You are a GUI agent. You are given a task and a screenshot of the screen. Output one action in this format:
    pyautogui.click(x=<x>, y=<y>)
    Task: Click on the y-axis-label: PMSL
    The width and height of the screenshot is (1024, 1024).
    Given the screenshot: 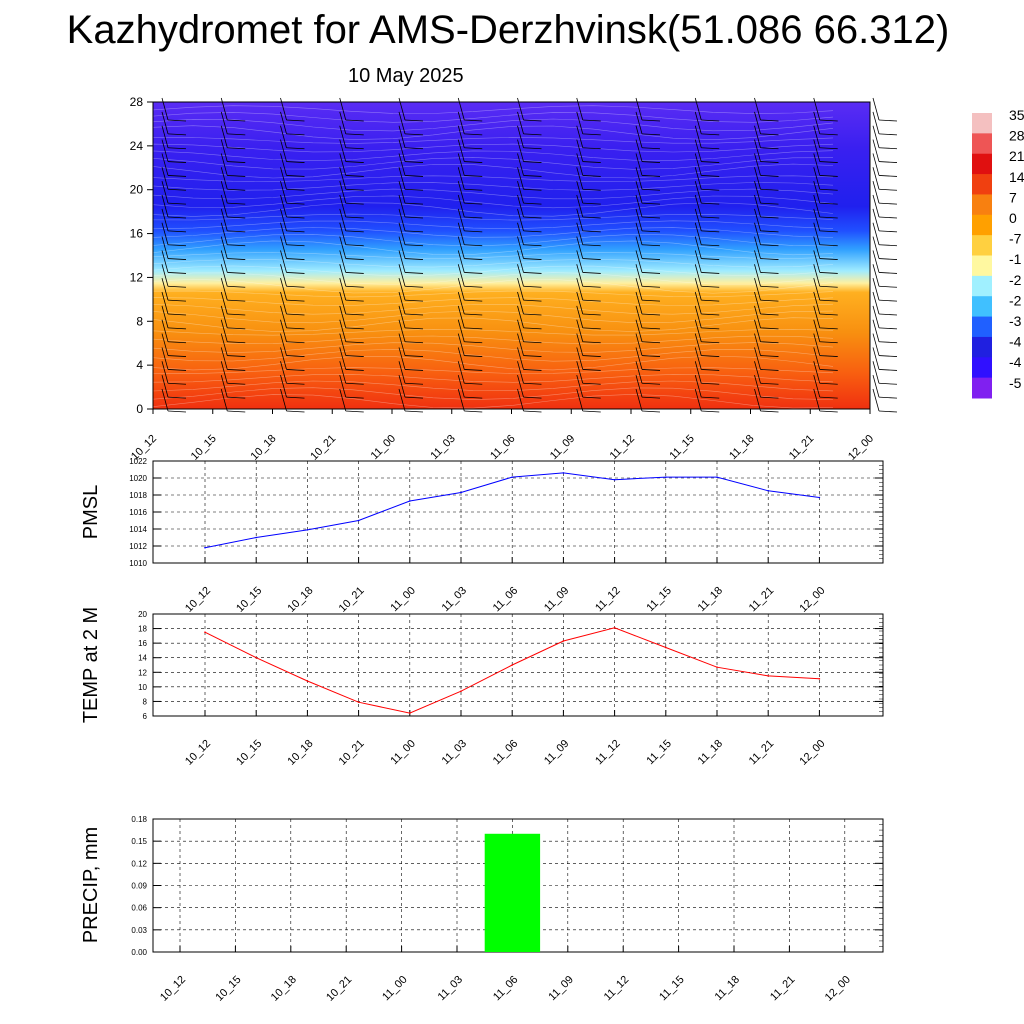 What is the action you would take?
    pyautogui.click(x=91, y=512)
    